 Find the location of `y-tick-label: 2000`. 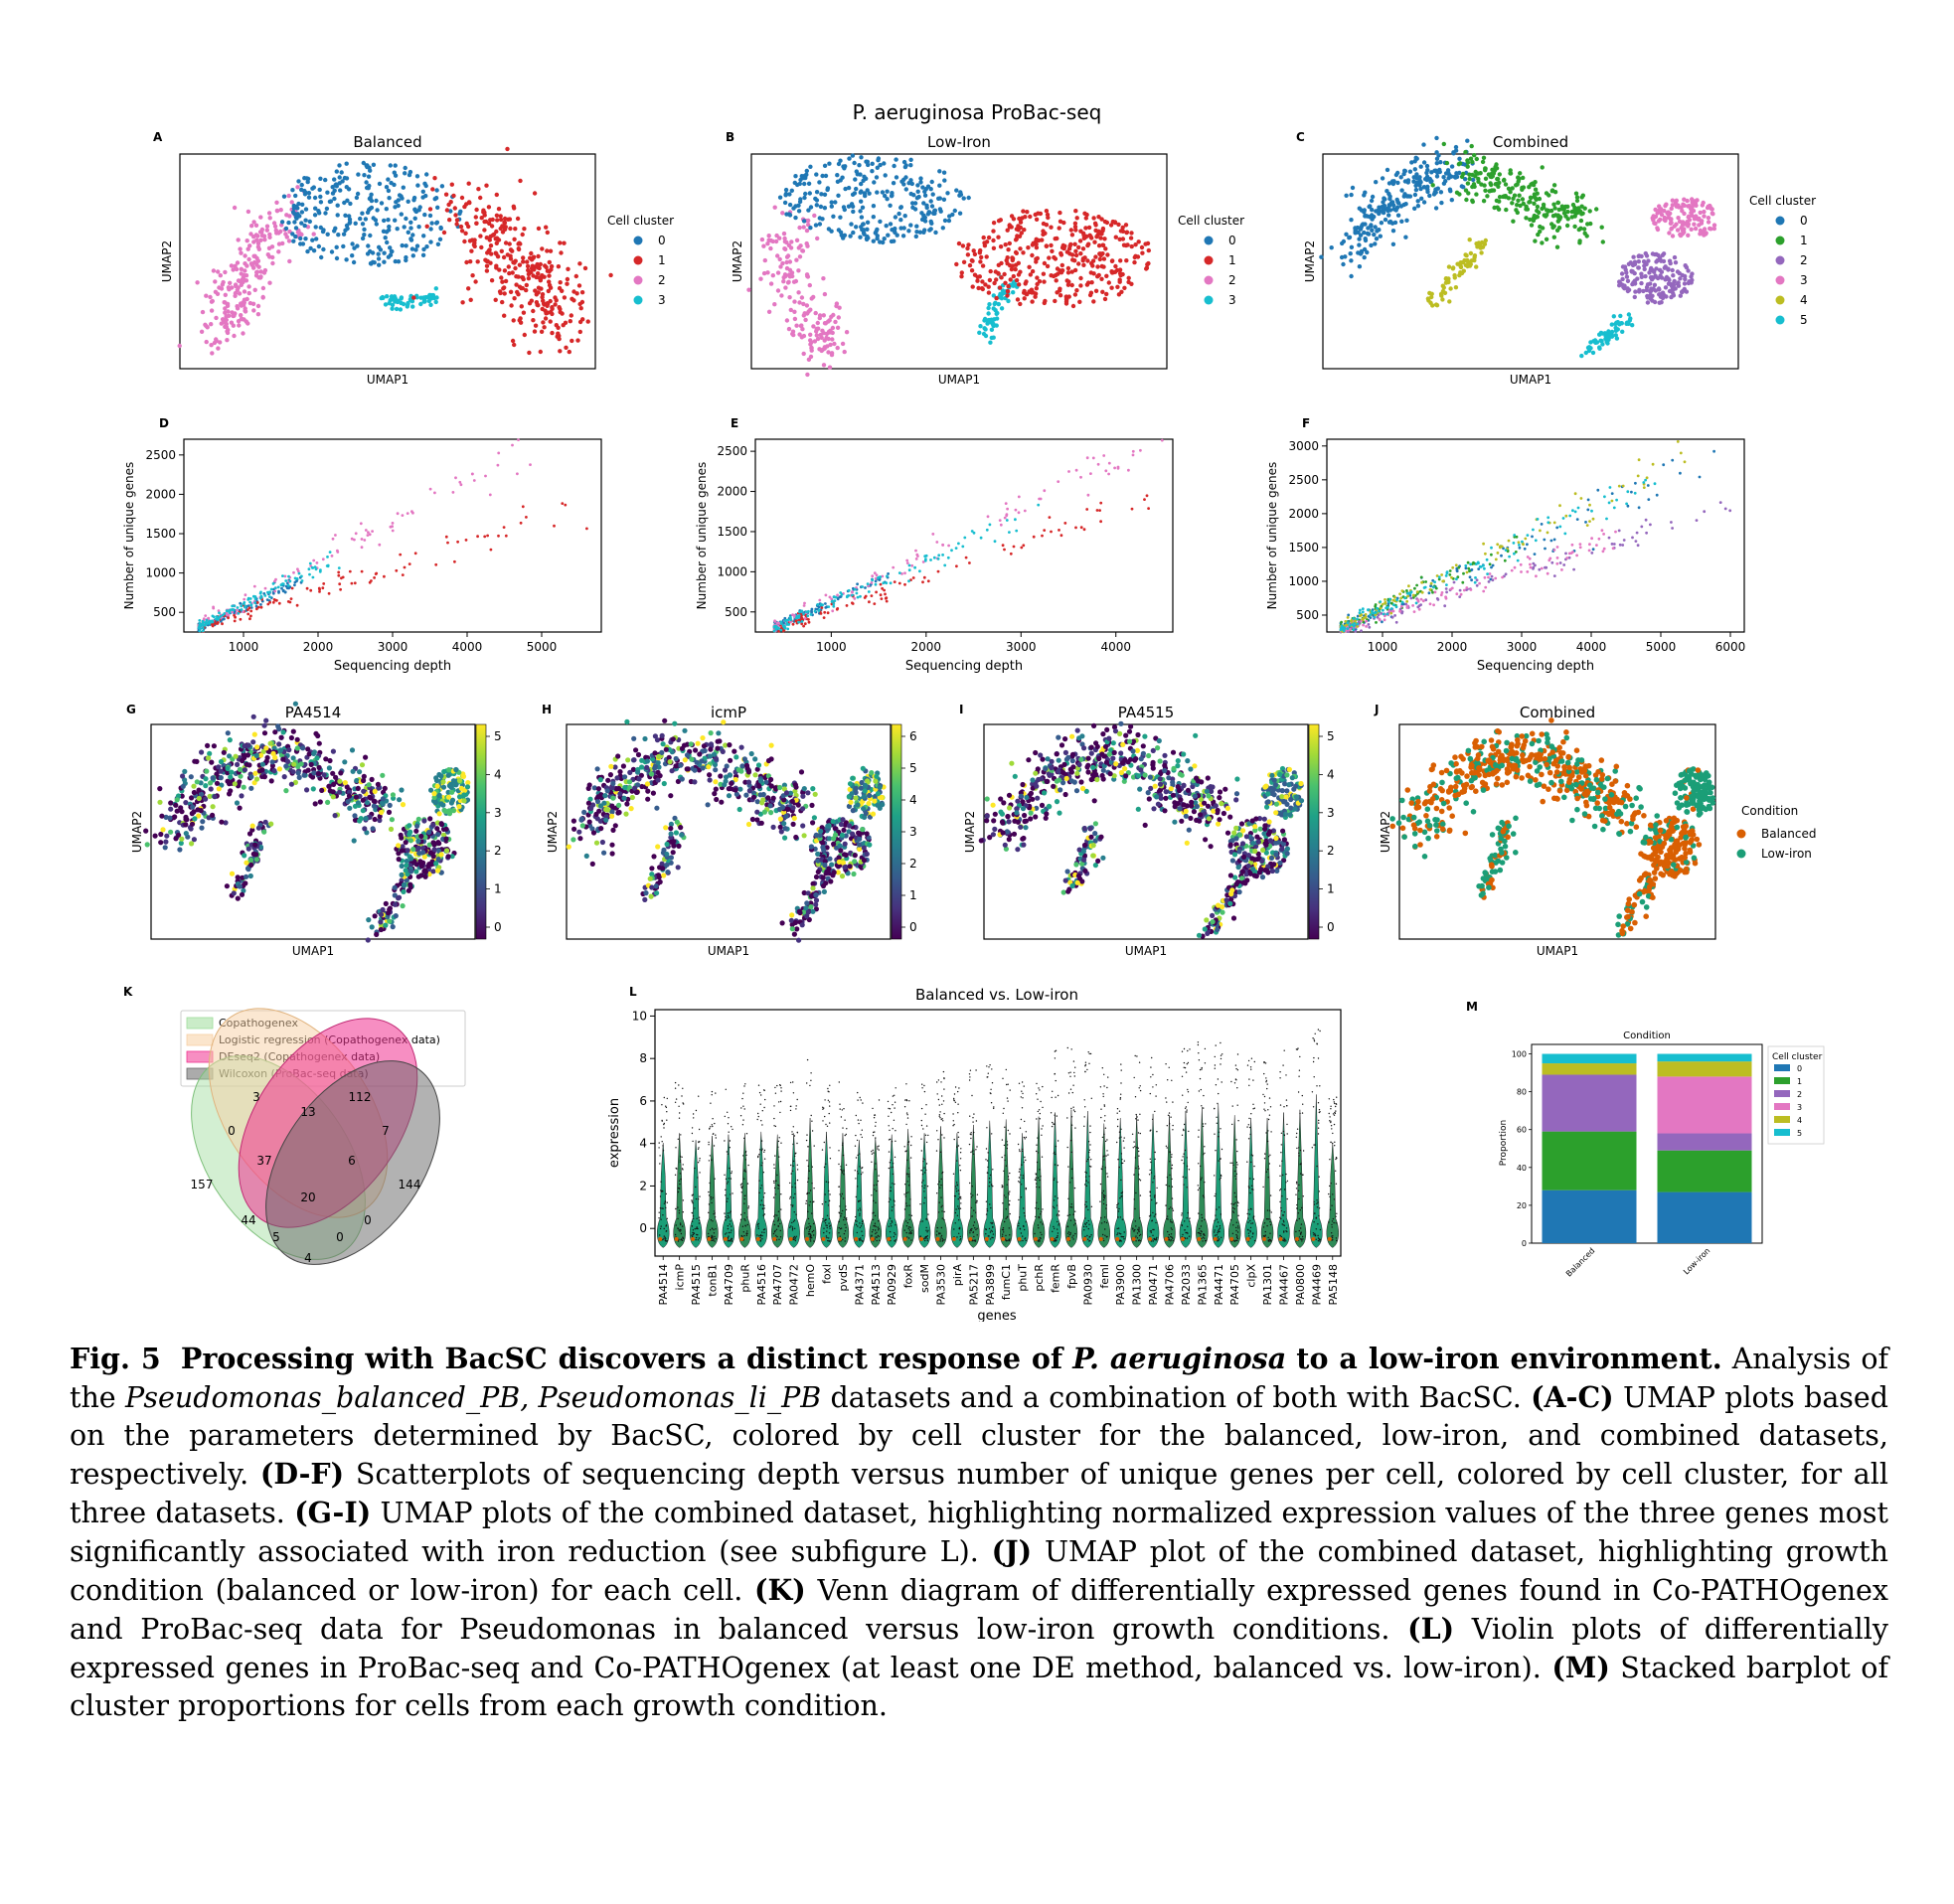

y-tick-label: 2000 is located at coordinates (1303, 514).